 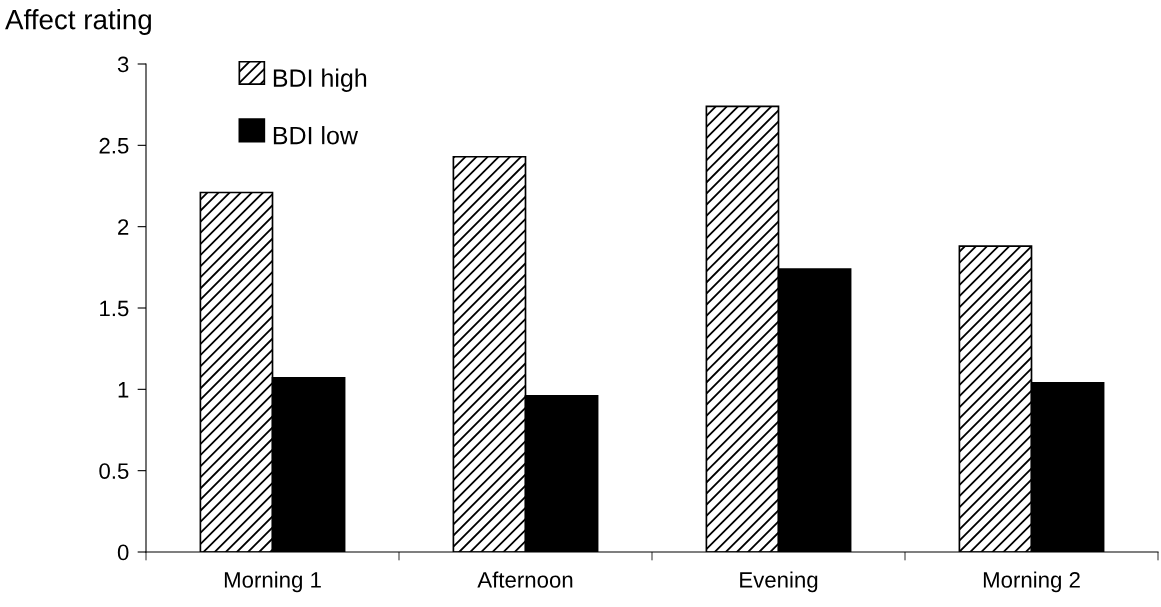 What do you see at coordinates (525, 579) in the screenshot?
I see `x-tick-label: Afternoon` at bounding box center [525, 579].